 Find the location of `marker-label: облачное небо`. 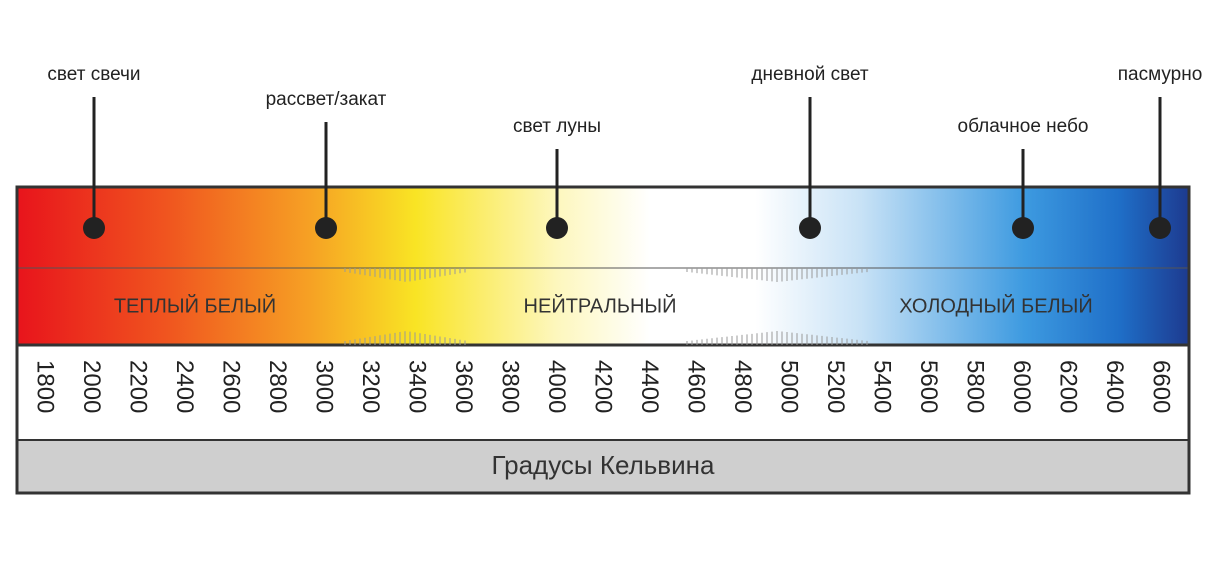

marker-label: облачное небо is located at coordinates (1023, 126).